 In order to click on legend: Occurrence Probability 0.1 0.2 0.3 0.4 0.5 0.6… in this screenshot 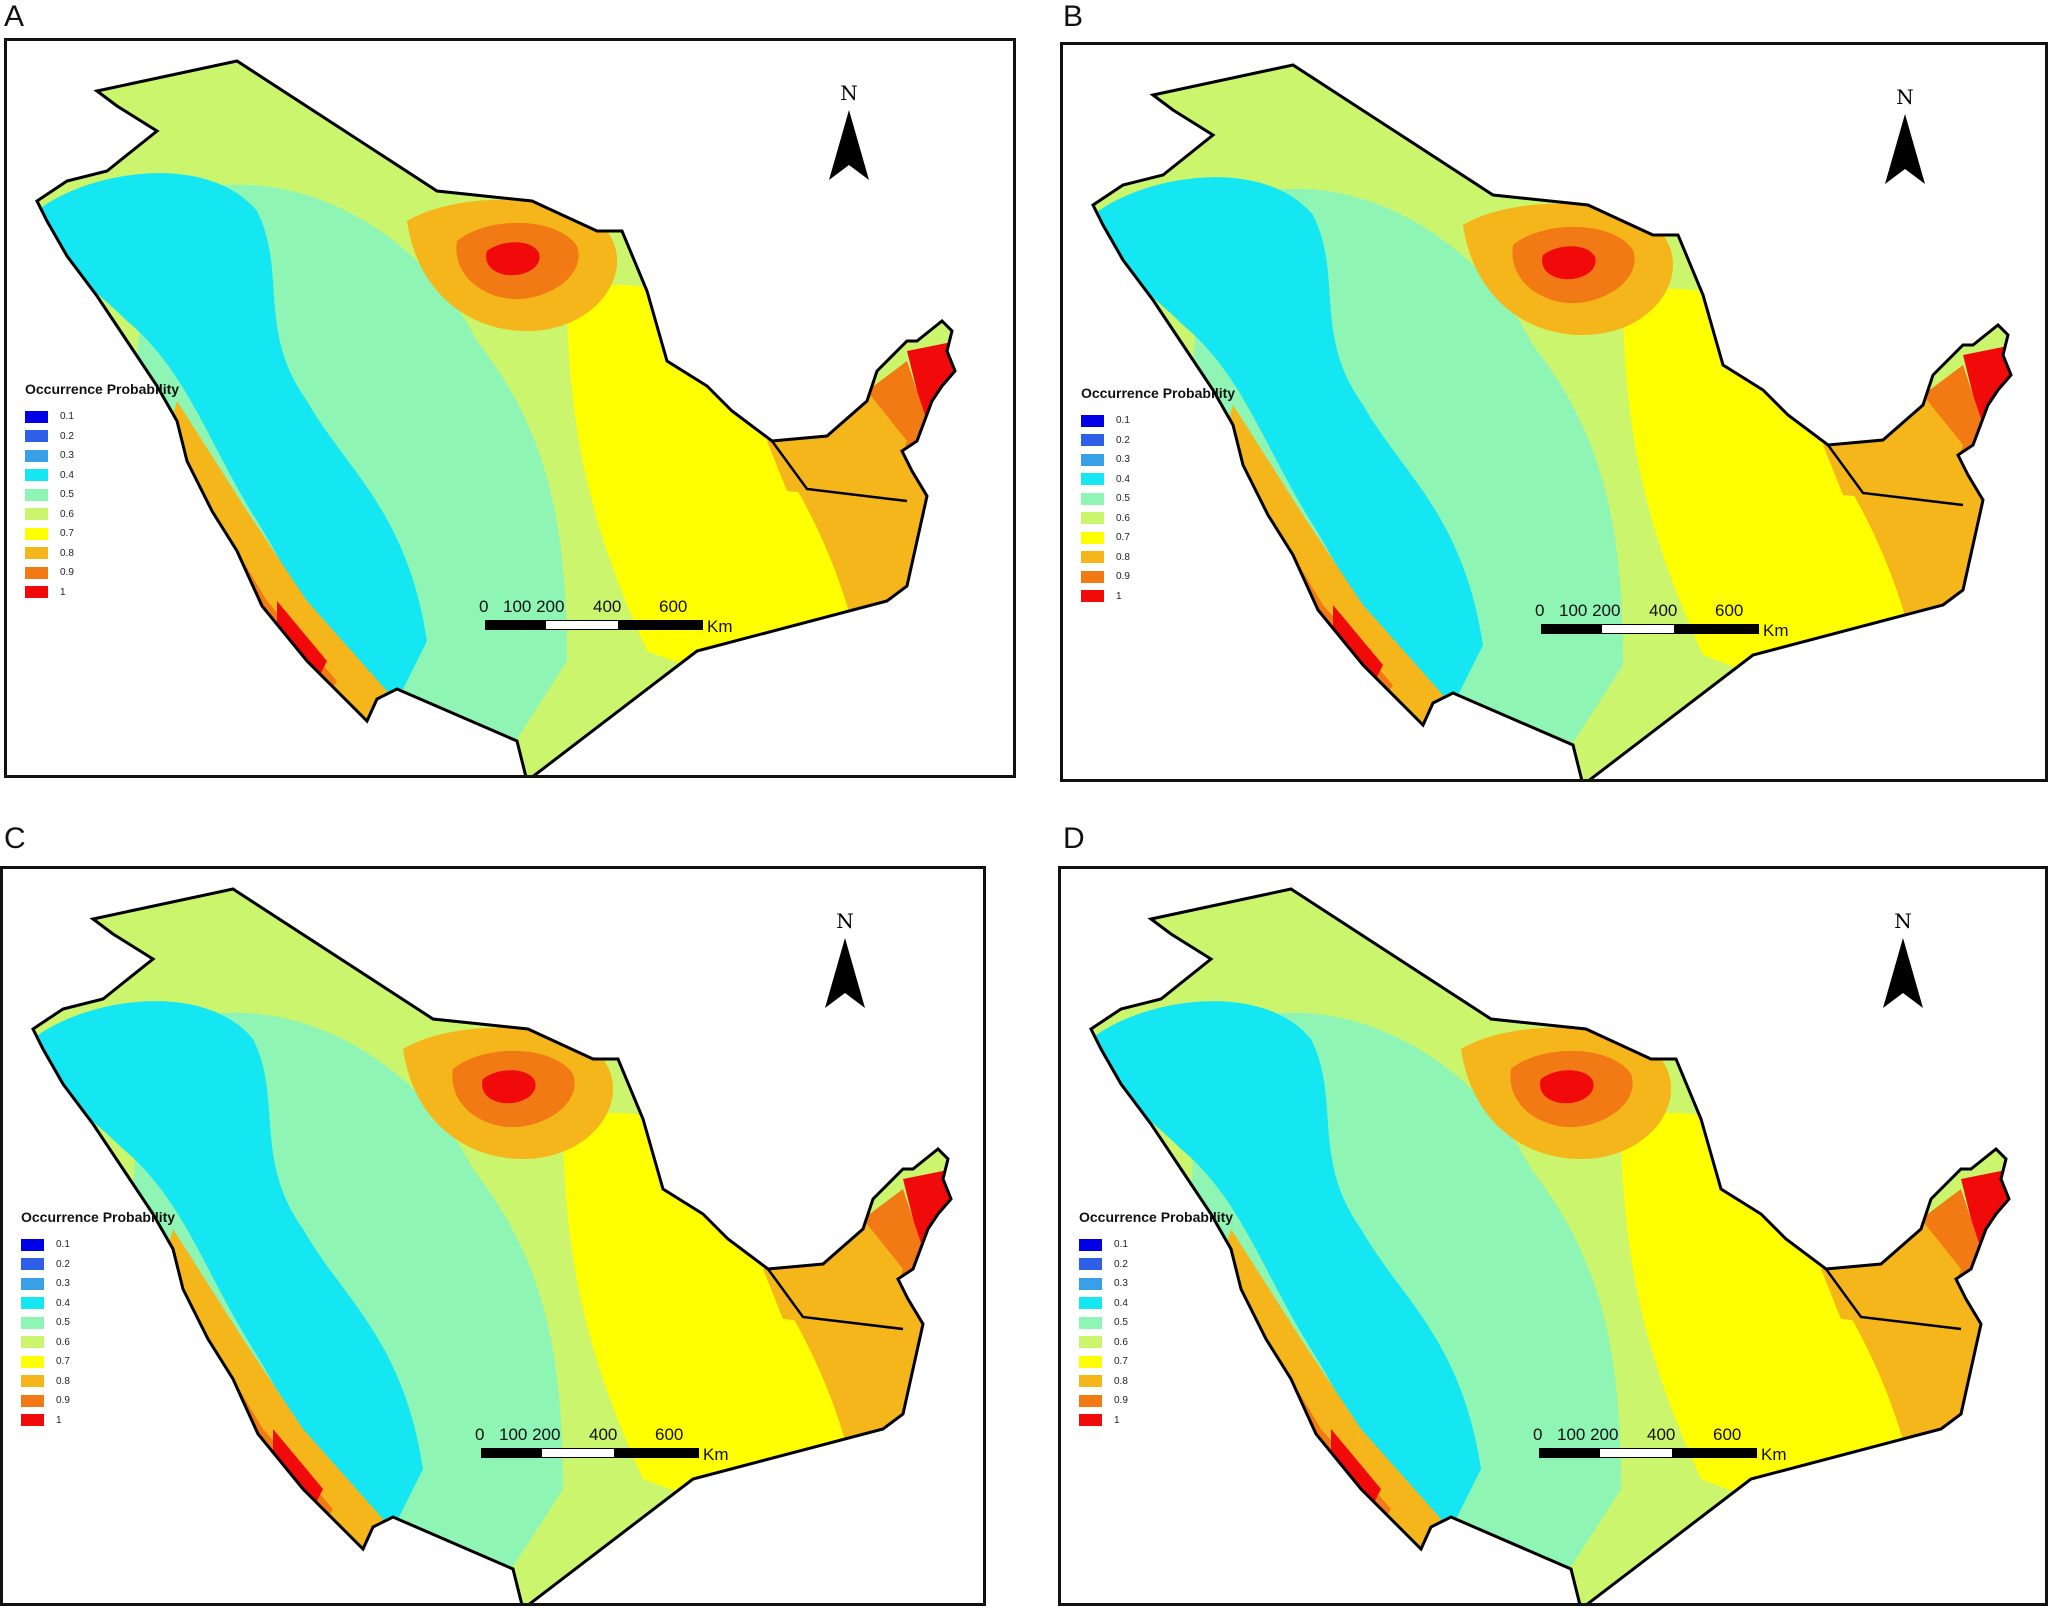, I will do `click(1189, 1319)`.